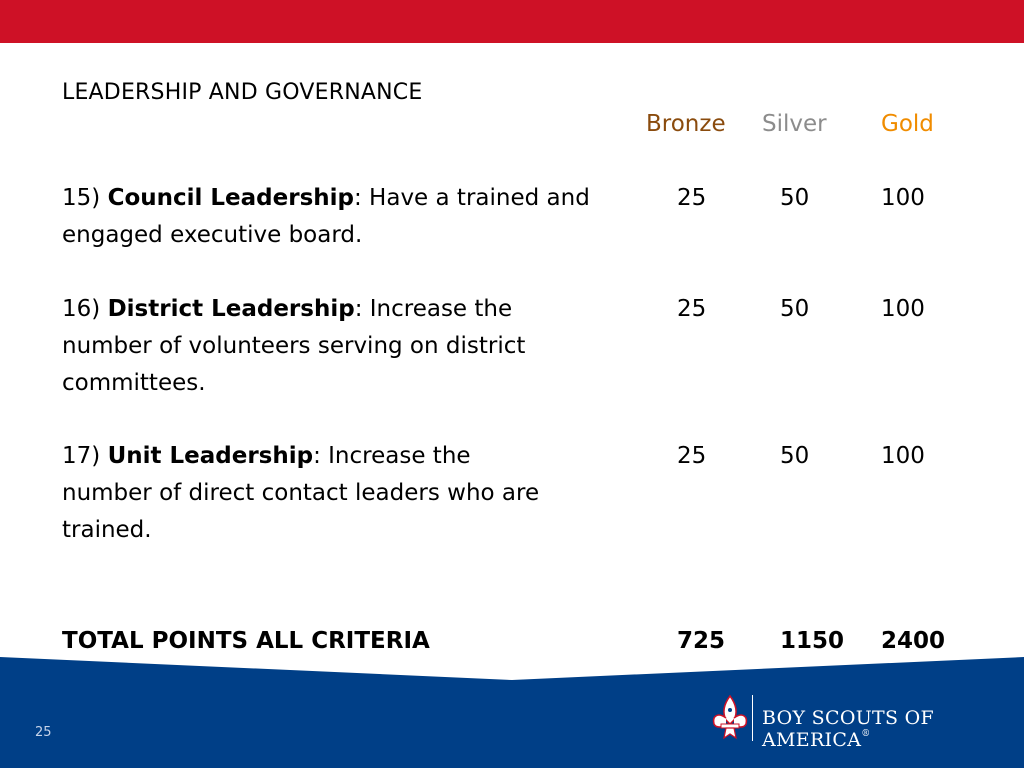 Image resolution: width=1024 pixels, height=768 pixels. I want to click on logo-wordmark: BOY SCOUTS OF AMERICA, so click(848, 729).